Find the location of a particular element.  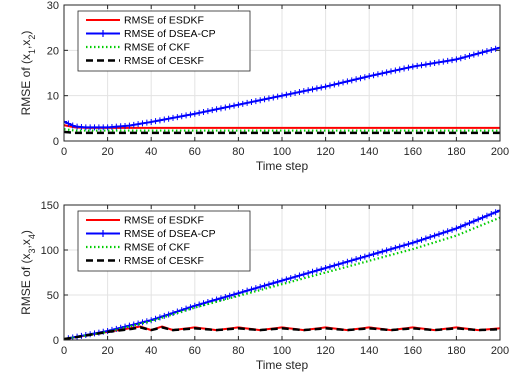

legend-label: RMSE of DSEA-CP is located at coordinates (170, 34).